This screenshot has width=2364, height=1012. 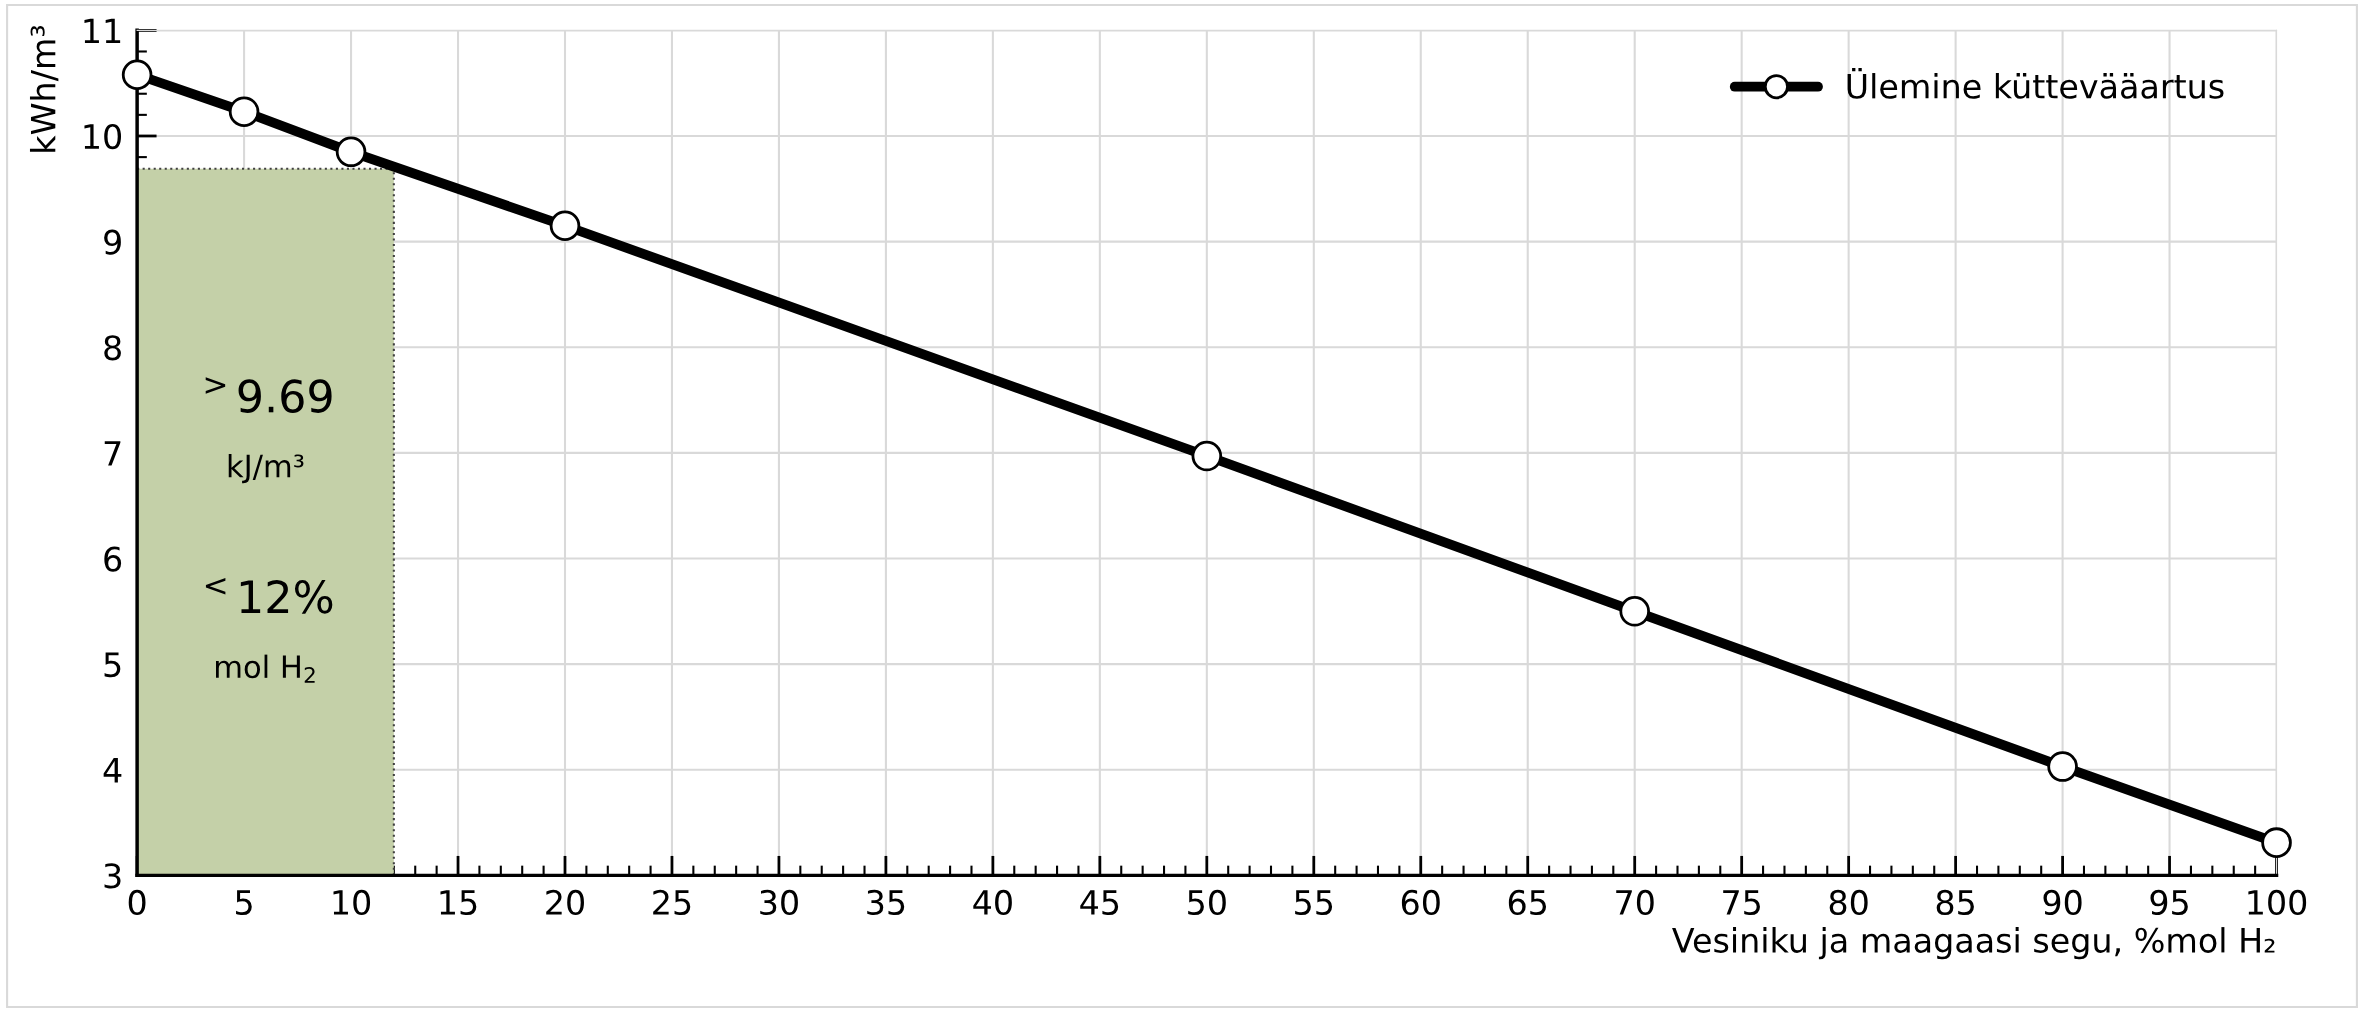 What do you see at coordinates (244, 903) in the screenshot?
I see `x-tick-label: 5` at bounding box center [244, 903].